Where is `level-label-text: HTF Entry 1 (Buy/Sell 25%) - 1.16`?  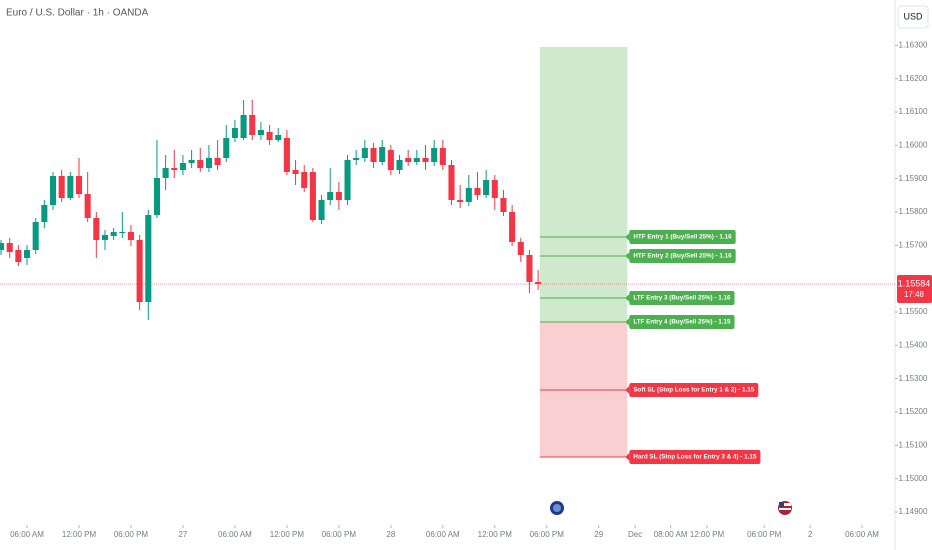
level-label-text: HTF Entry 1 (Buy/Sell 25%) - 1.16 is located at coordinates (682, 237).